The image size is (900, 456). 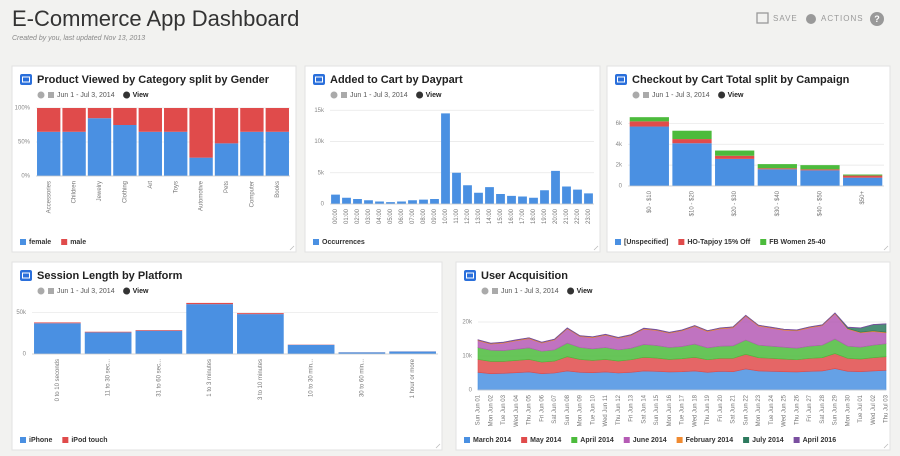 I want to click on x-tick-label: 14:00, so click(x=490, y=216).